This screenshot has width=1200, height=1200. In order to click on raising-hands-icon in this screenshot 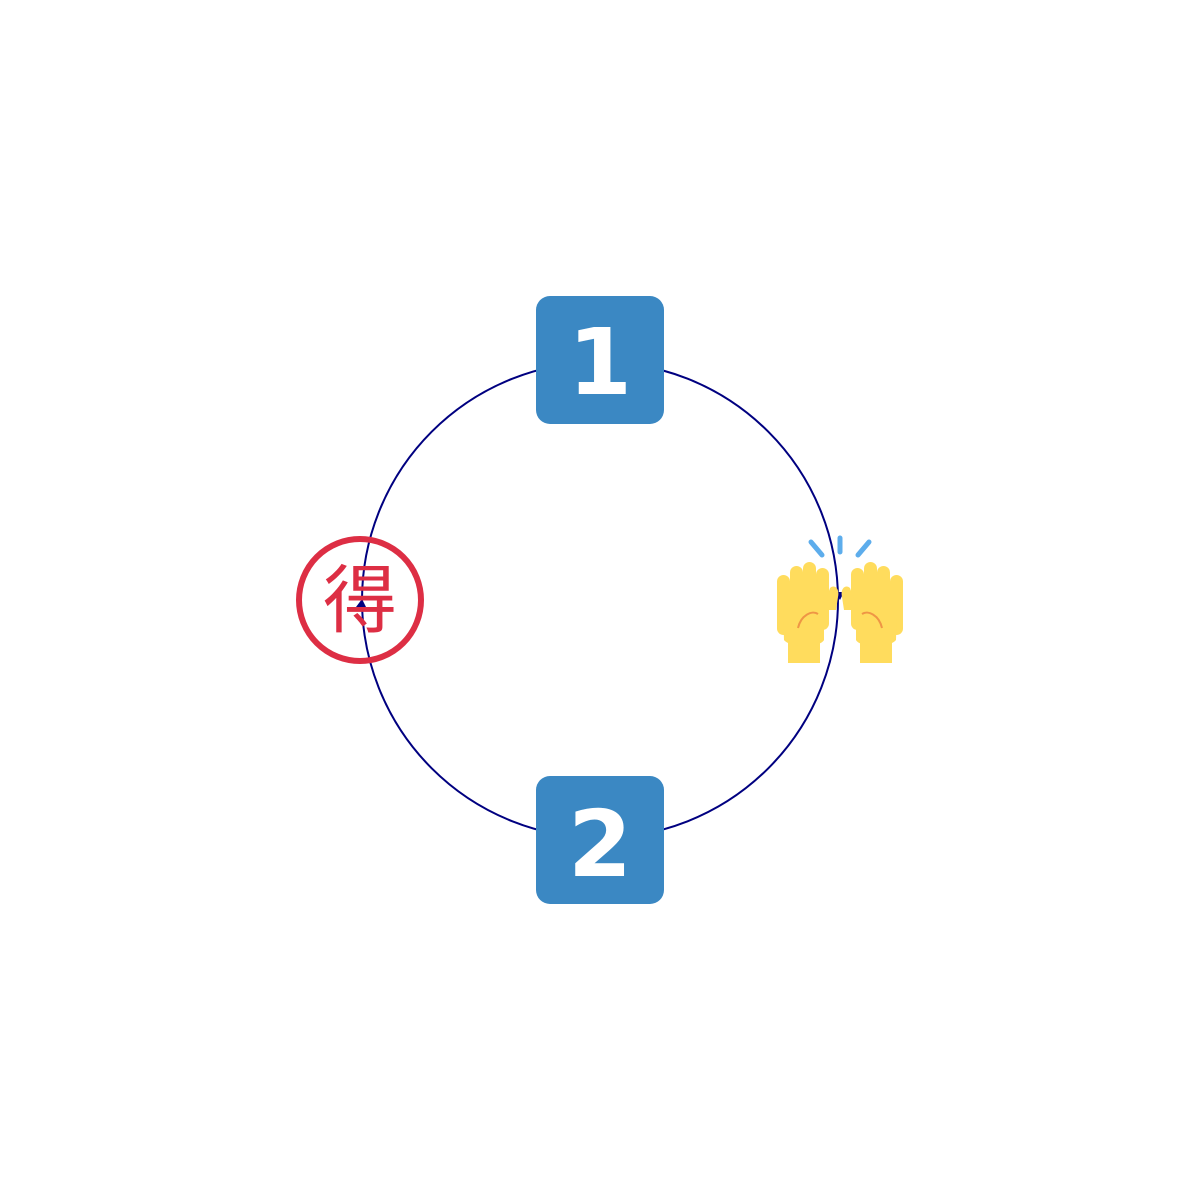, I will do `click(840, 599)`.